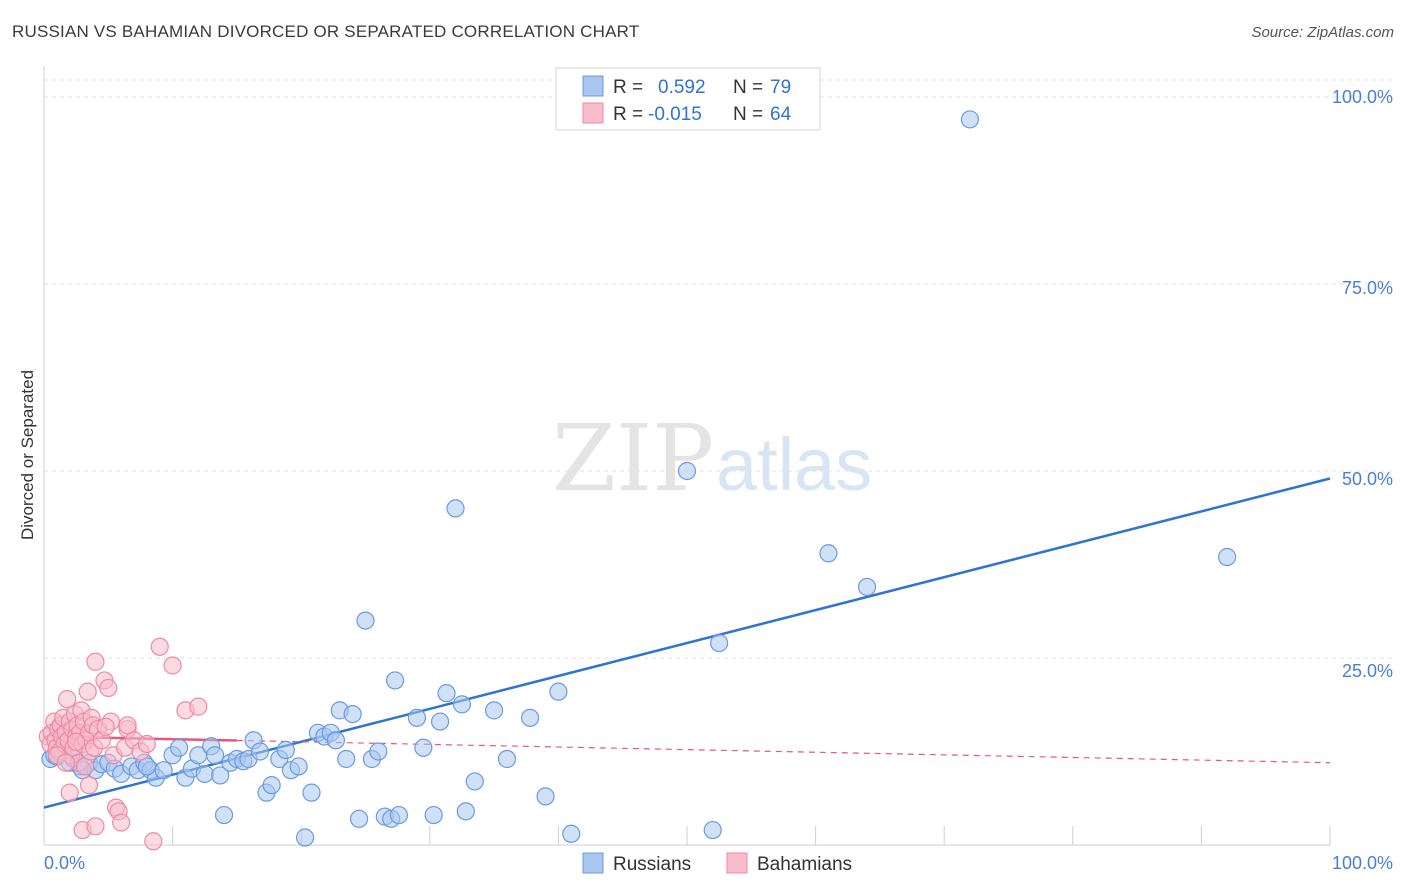 This screenshot has height=892, width=1406. What do you see at coordinates (628, 87) in the screenshot?
I see `legend-r-label-russians: R =` at bounding box center [628, 87].